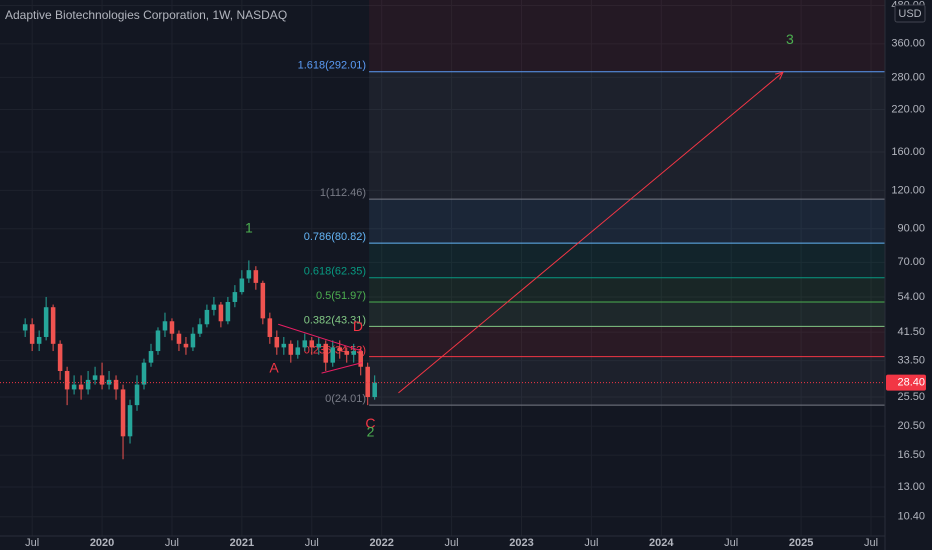  Describe the element at coordinates (341, 296) in the screenshot. I see `fib-label: 0.5(51.97)` at that location.